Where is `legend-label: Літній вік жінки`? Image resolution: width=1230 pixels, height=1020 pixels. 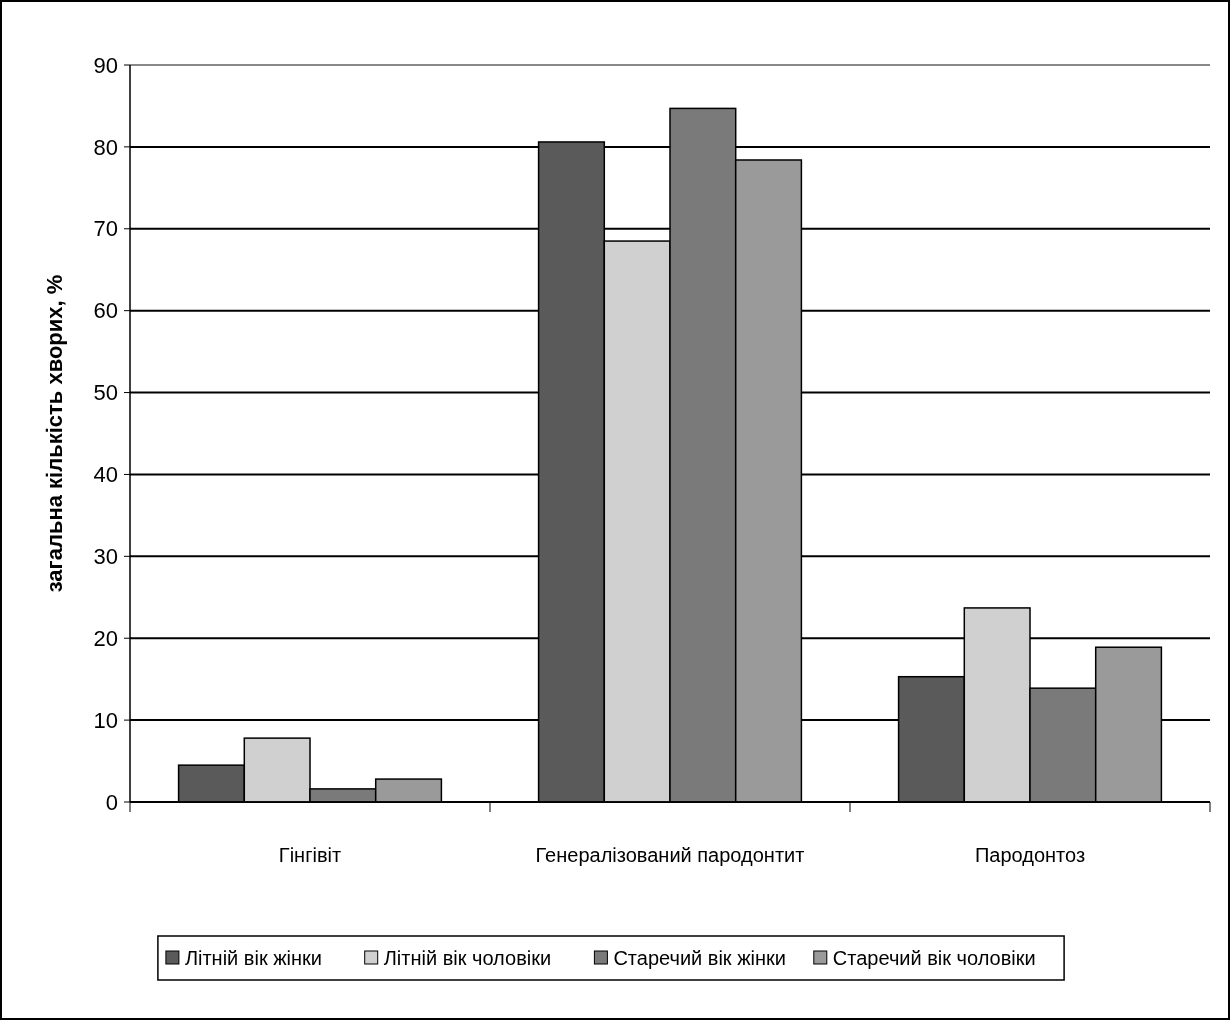
legend-label: Літній вік жінки is located at coordinates (253, 958).